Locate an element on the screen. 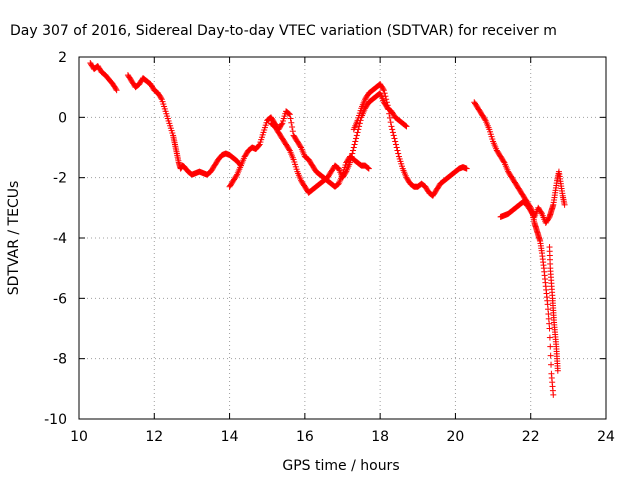  x-tick-label: 10 is located at coordinates (79, 437).